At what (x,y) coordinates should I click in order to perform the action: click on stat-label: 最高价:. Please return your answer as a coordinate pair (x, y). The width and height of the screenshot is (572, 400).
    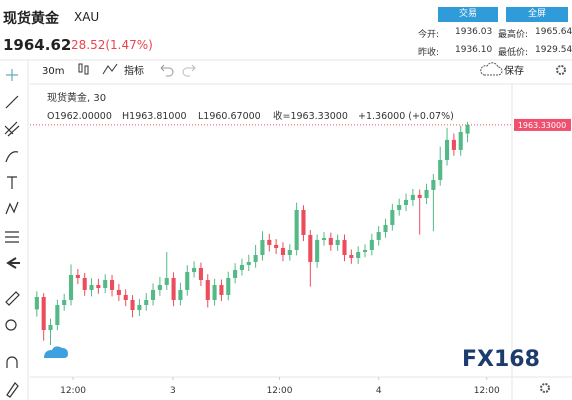
    Looking at the image, I should click on (513, 35).